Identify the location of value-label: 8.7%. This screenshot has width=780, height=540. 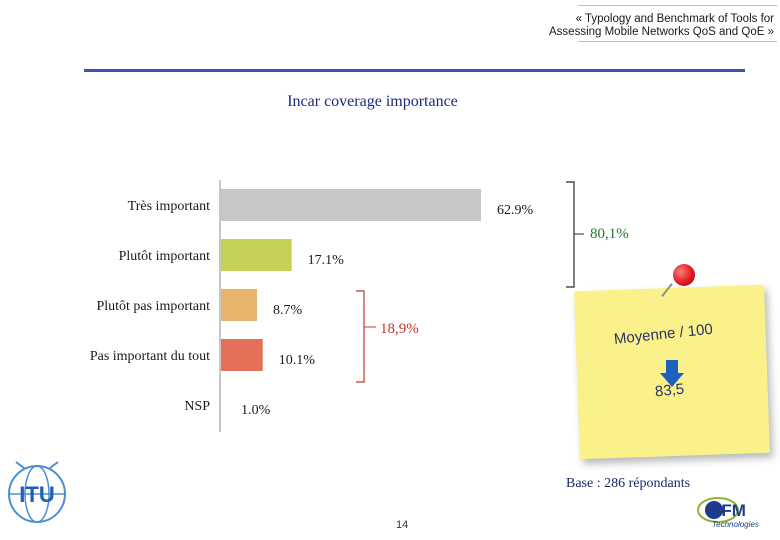
(288, 310).